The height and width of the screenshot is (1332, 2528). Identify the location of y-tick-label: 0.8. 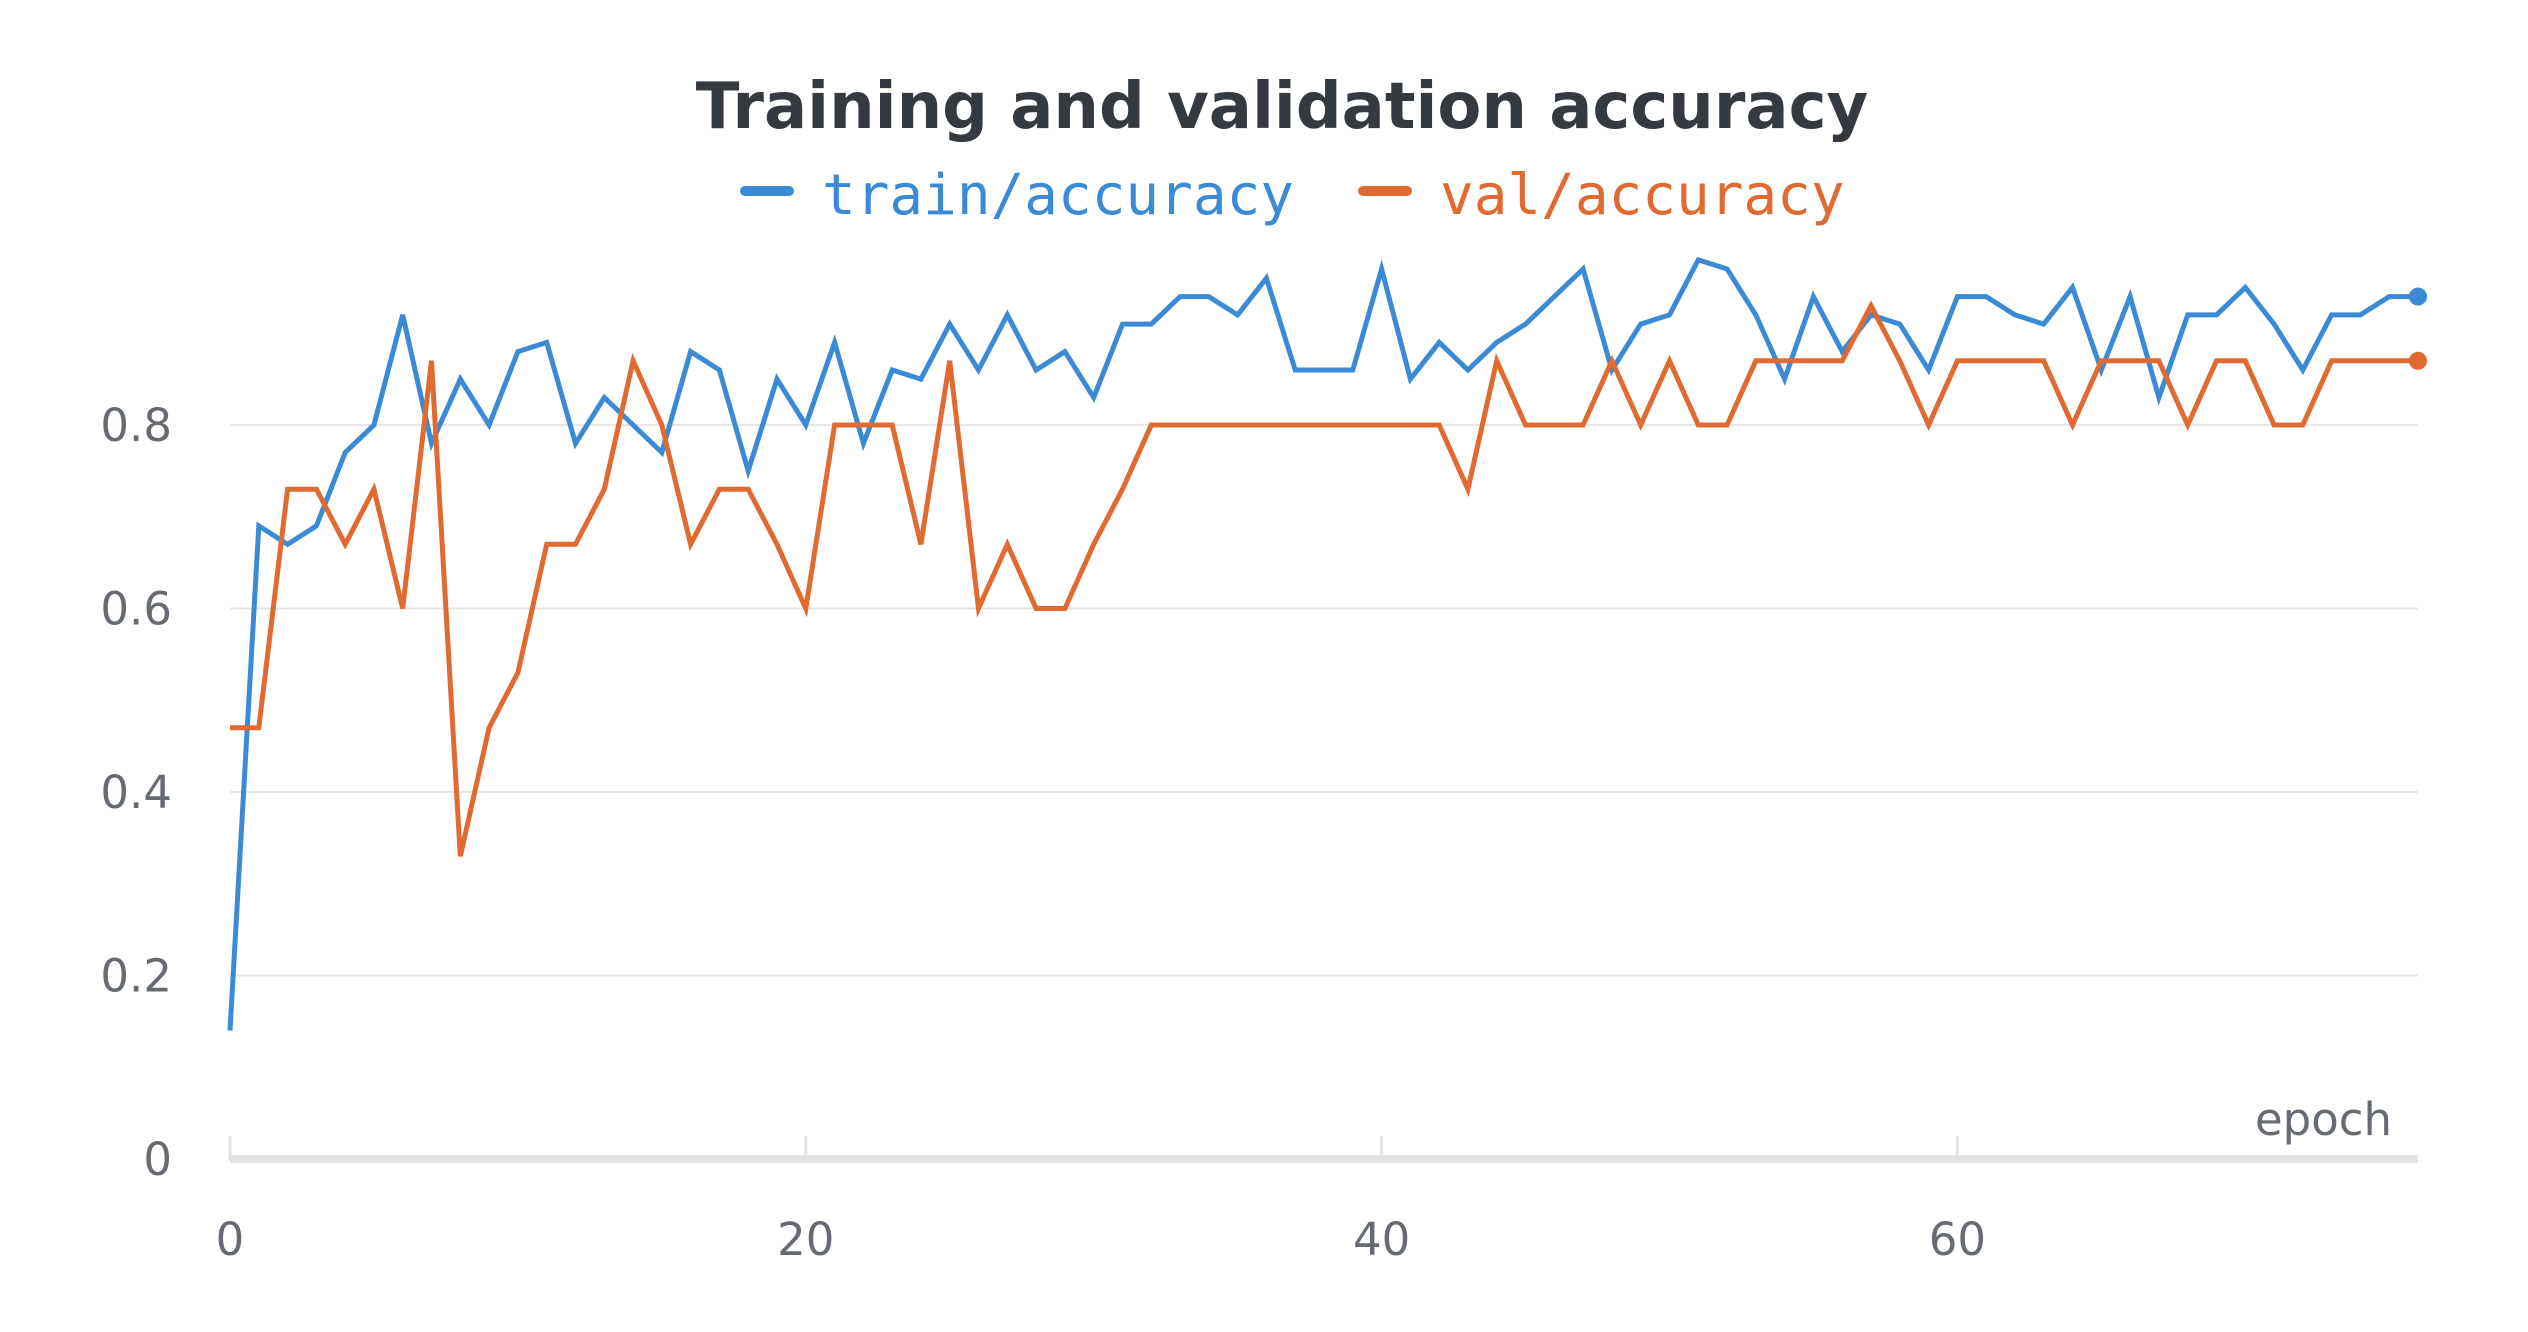
(136, 425).